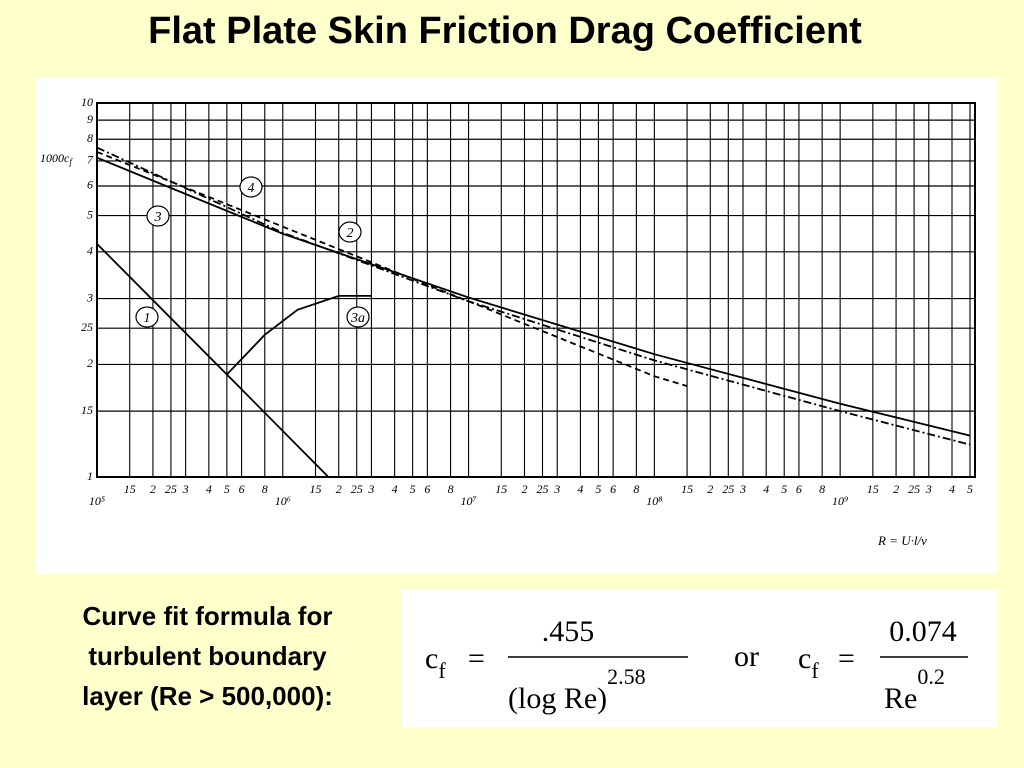 The width and height of the screenshot is (1024, 768). I want to click on formula-box, so click(700, 658).